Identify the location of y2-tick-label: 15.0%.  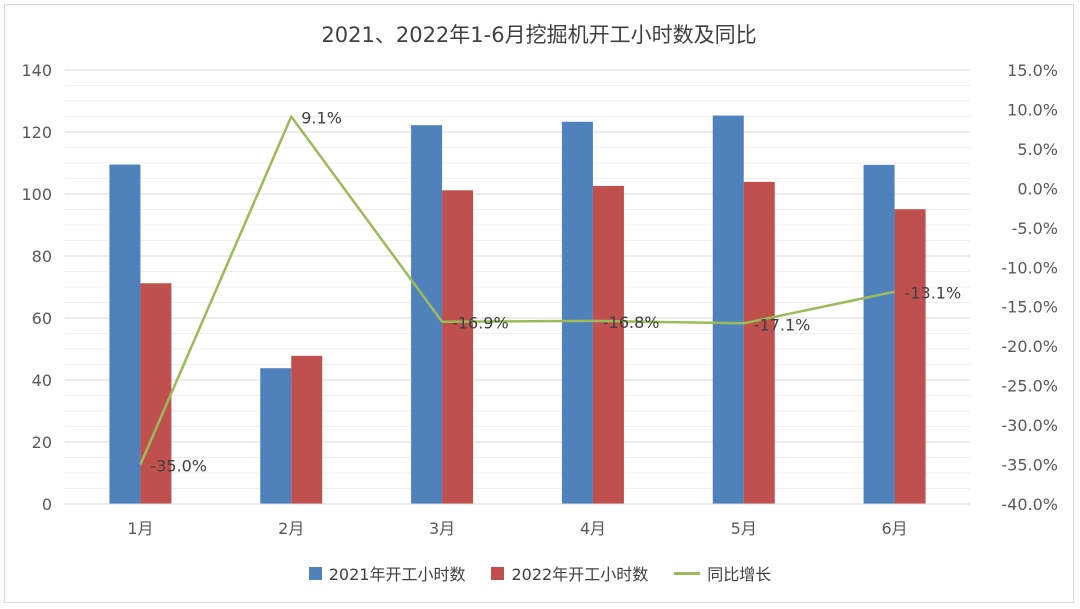
(1032, 70).